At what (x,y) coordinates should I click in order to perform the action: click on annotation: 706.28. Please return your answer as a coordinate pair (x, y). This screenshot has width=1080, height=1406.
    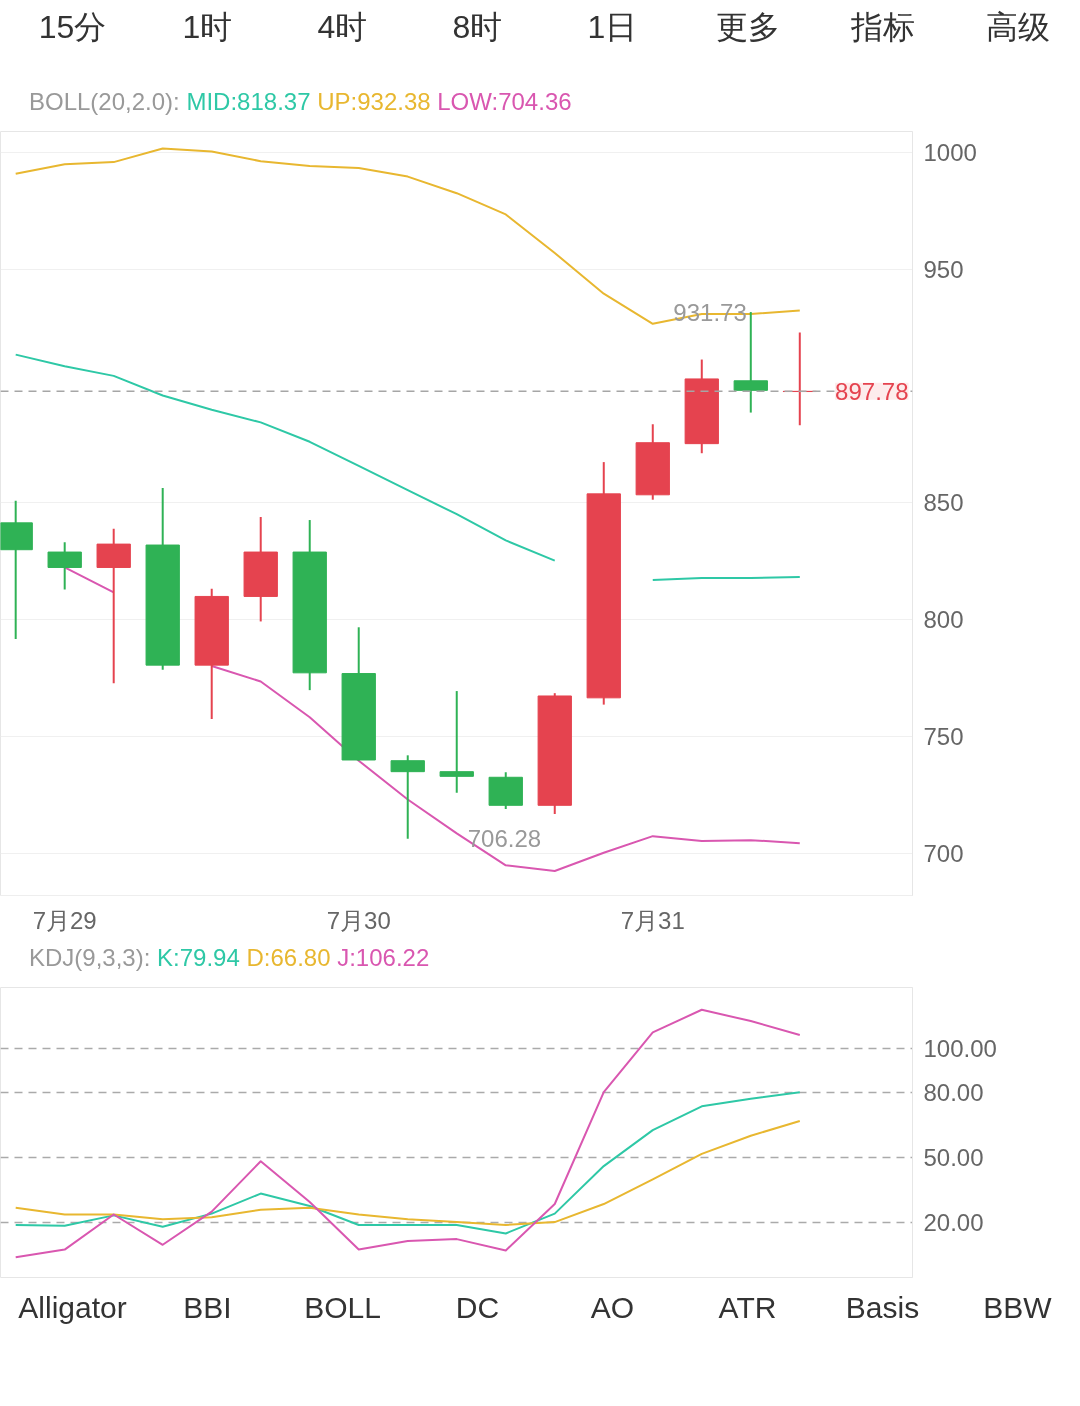
    Looking at the image, I should click on (504, 839).